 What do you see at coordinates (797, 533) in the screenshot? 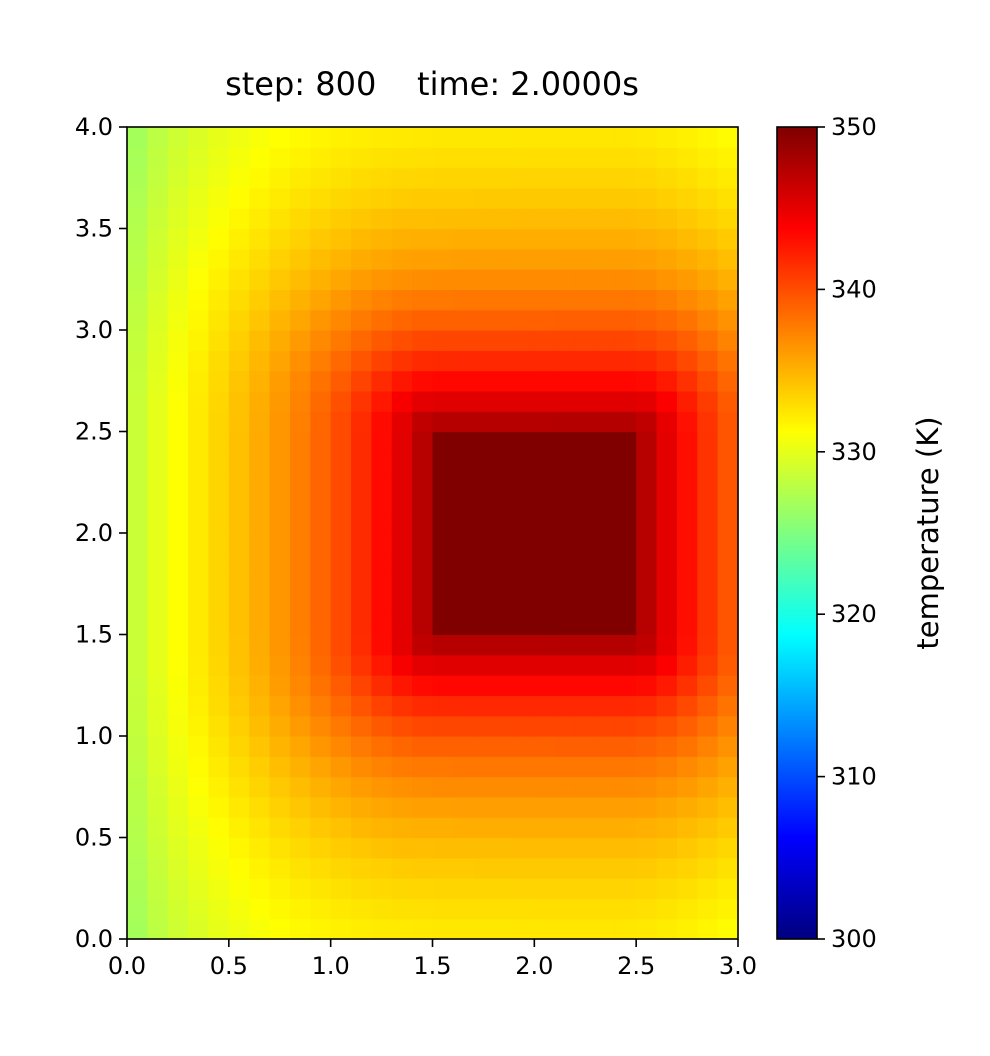
I see `colorbar-gradient` at bounding box center [797, 533].